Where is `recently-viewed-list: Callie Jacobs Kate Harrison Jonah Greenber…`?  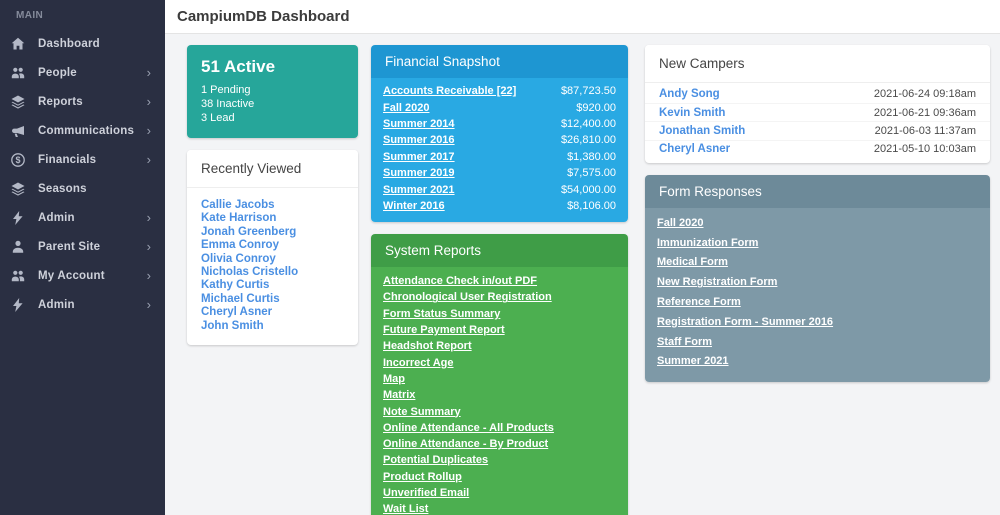 recently-viewed-list: Callie Jacobs Kate Harrison Jonah Greenber… is located at coordinates (272, 266).